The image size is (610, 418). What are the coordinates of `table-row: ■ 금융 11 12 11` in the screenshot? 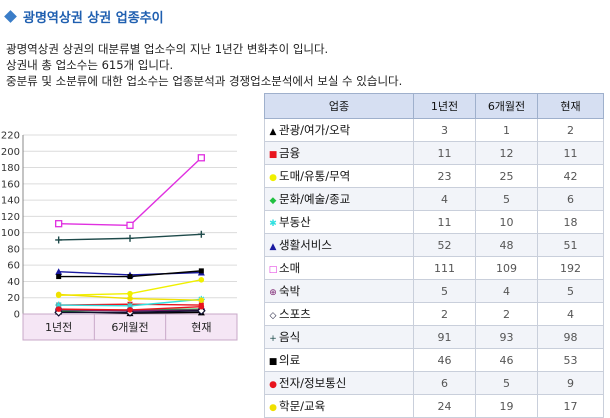 It's located at (434, 153).